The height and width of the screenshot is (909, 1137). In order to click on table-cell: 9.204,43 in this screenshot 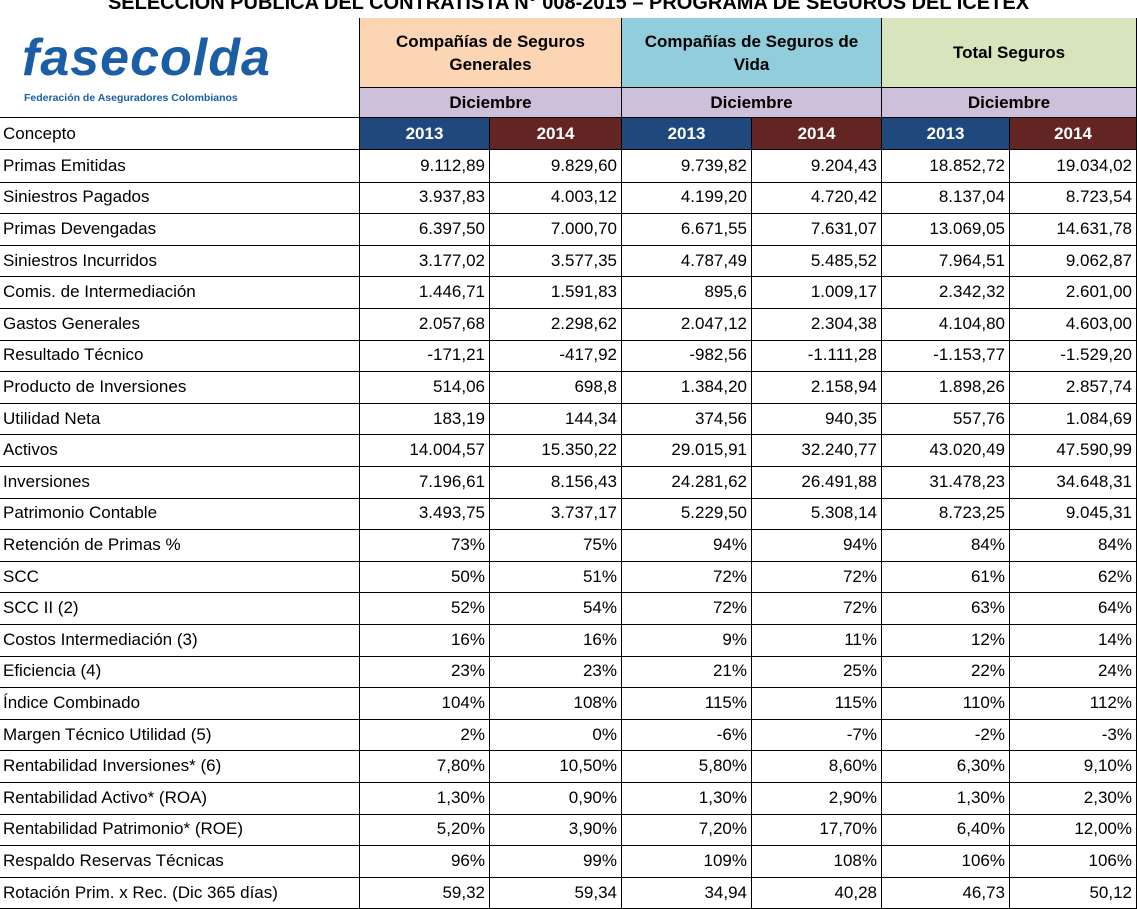, I will do `click(817, 166)`.